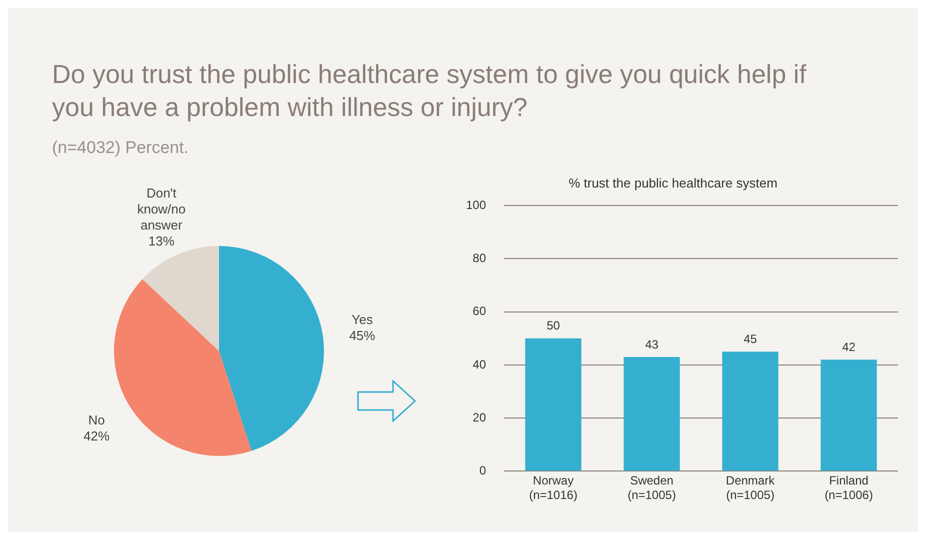 This screenshot has width=926, height=540. What do you see at coordinates (479, 258) in the screenshot?
I see `y-tick-label: 80` at bounding box center [479, 258].